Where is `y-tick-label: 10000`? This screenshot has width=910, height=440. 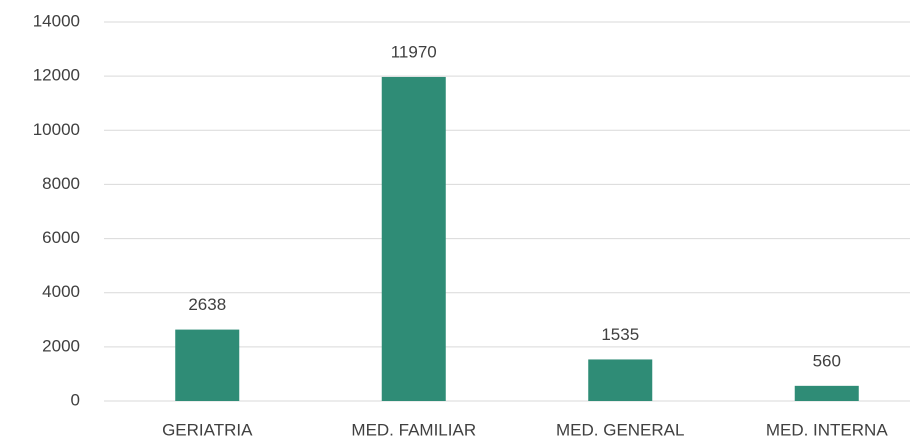
y-tick-label: 10000 is located at coordinates (56, 129).